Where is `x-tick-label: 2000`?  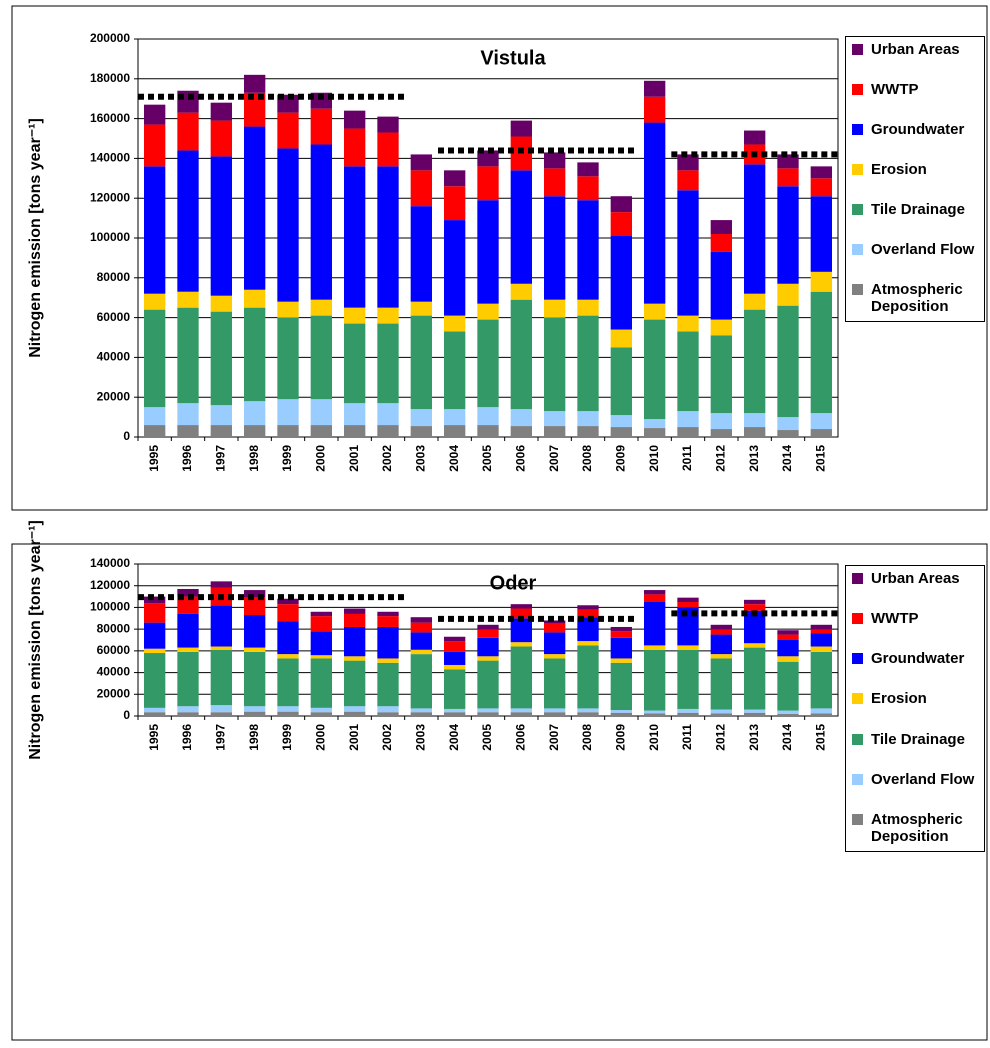
x-tick-label: 2000 is located at coordinates (321, 737).